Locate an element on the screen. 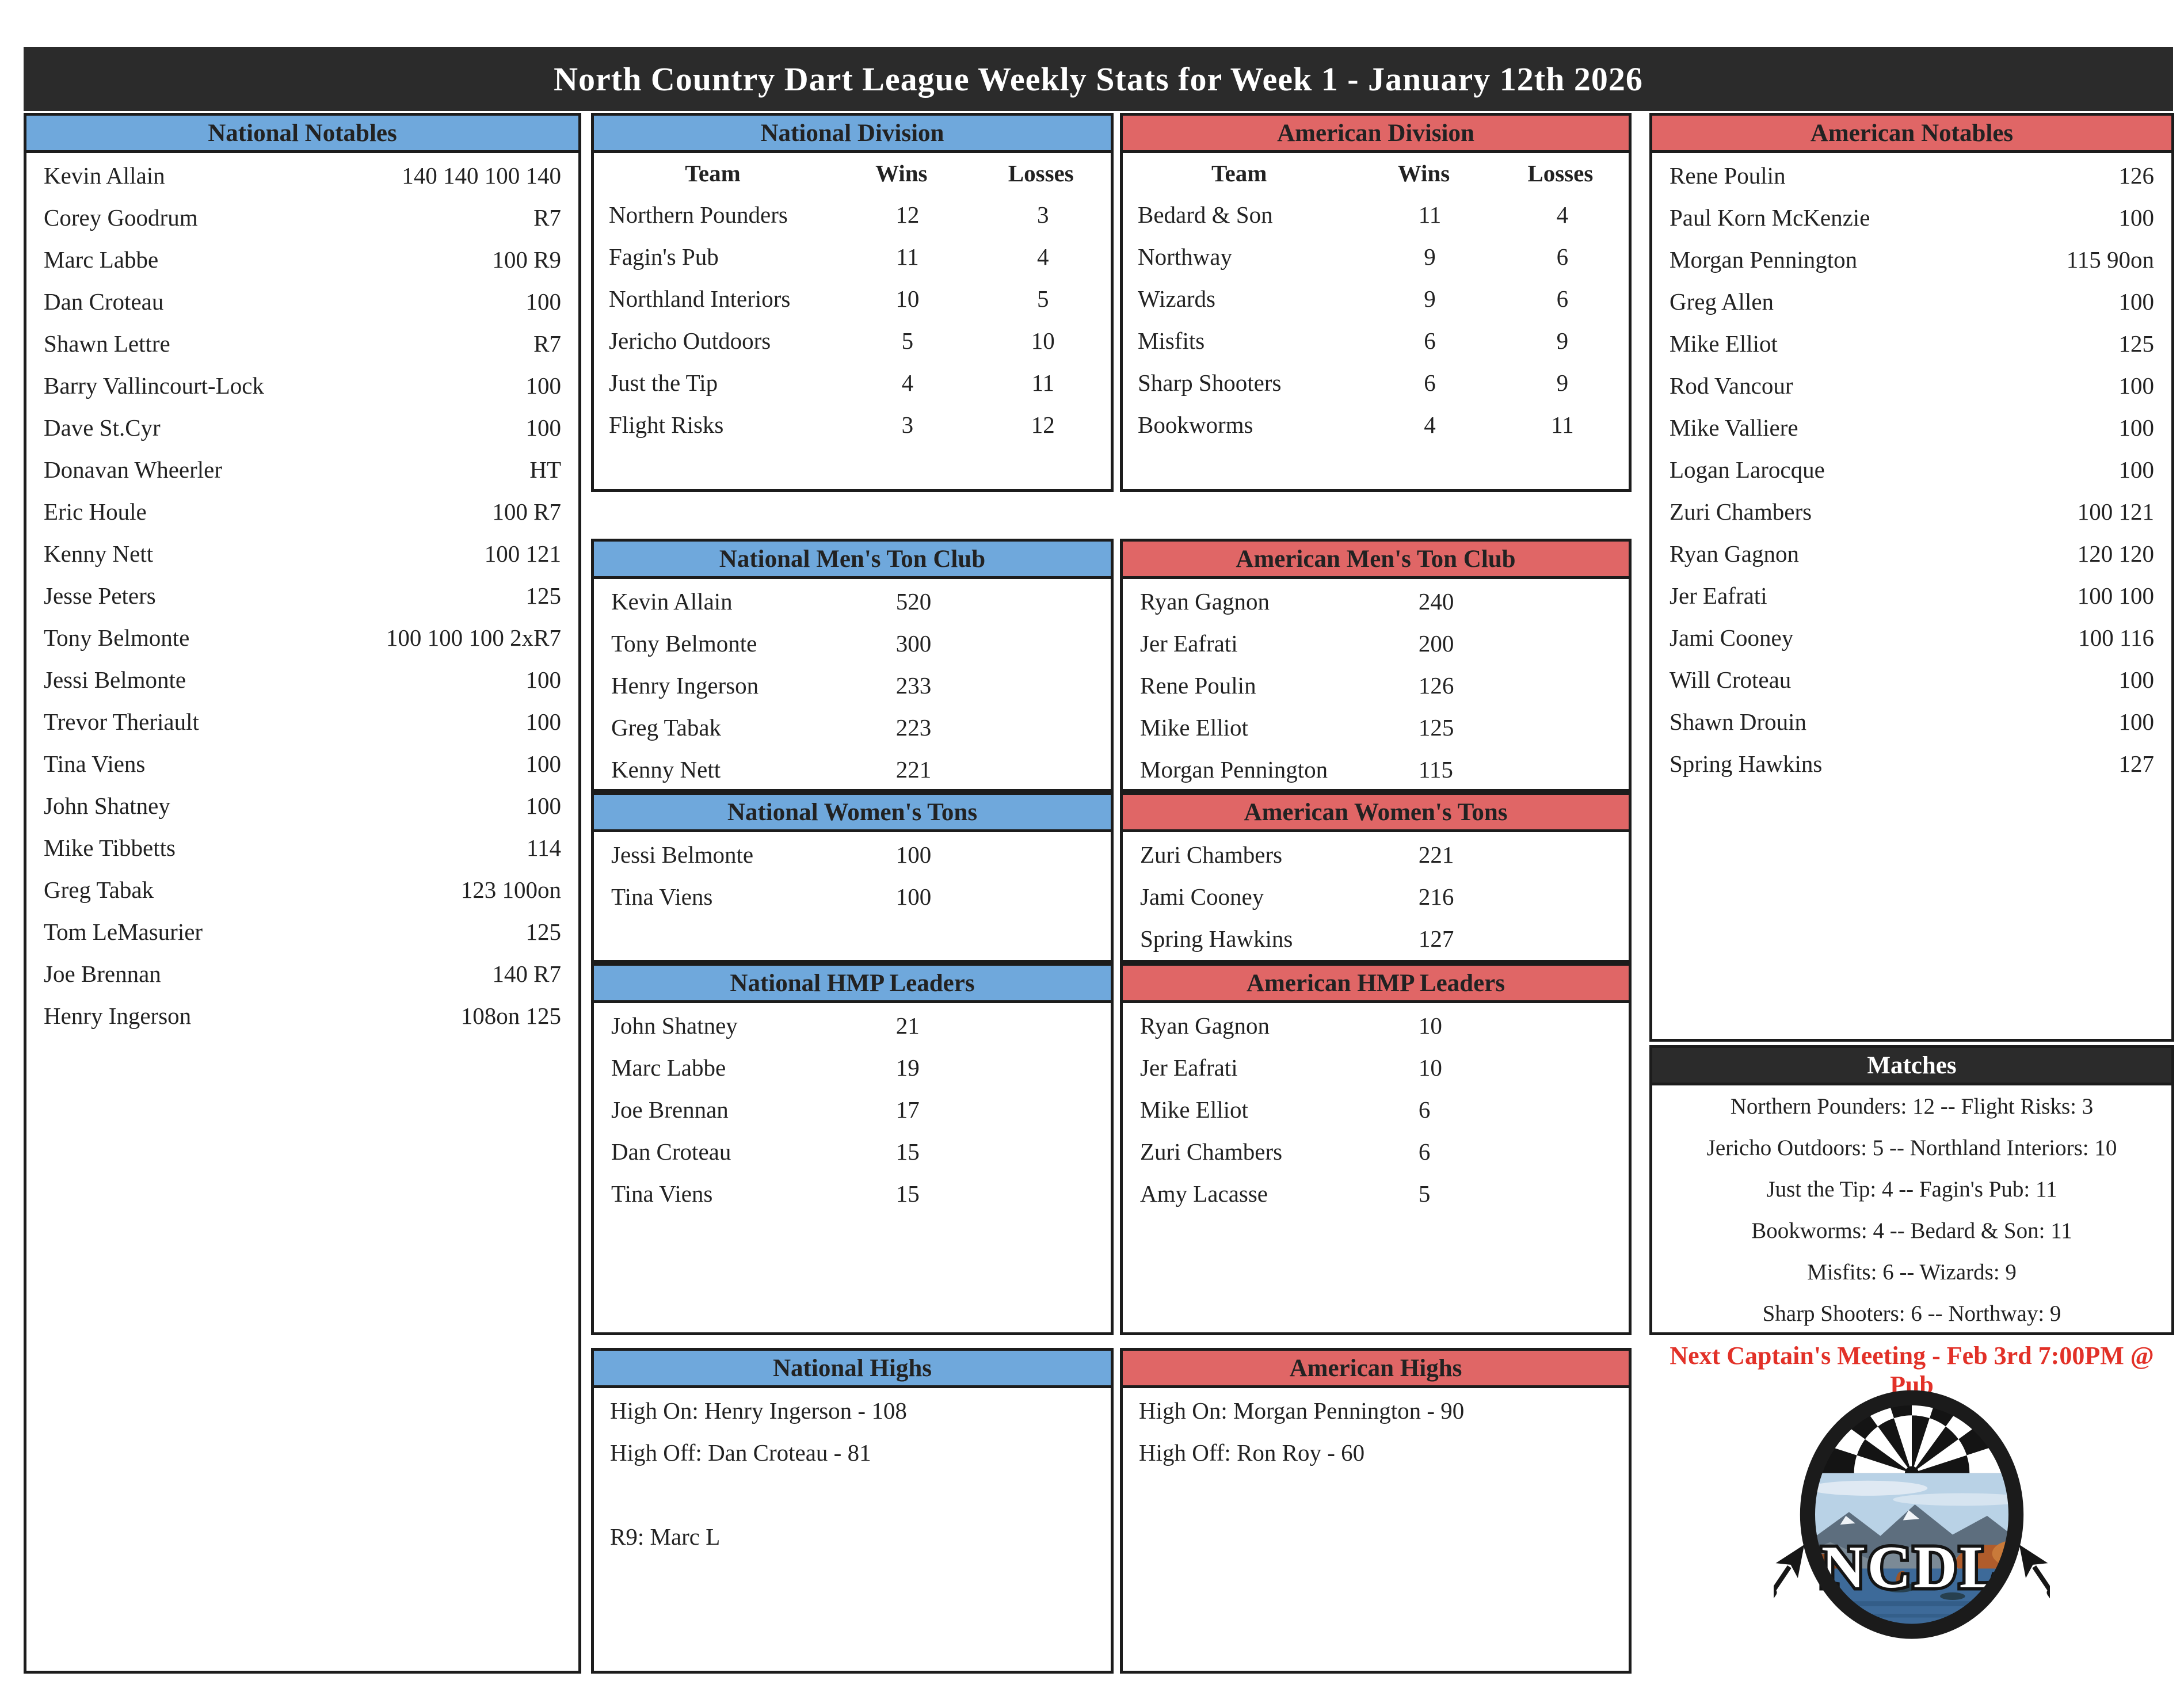  player-scores: 115 90on is located at coordinates (2110, 259).